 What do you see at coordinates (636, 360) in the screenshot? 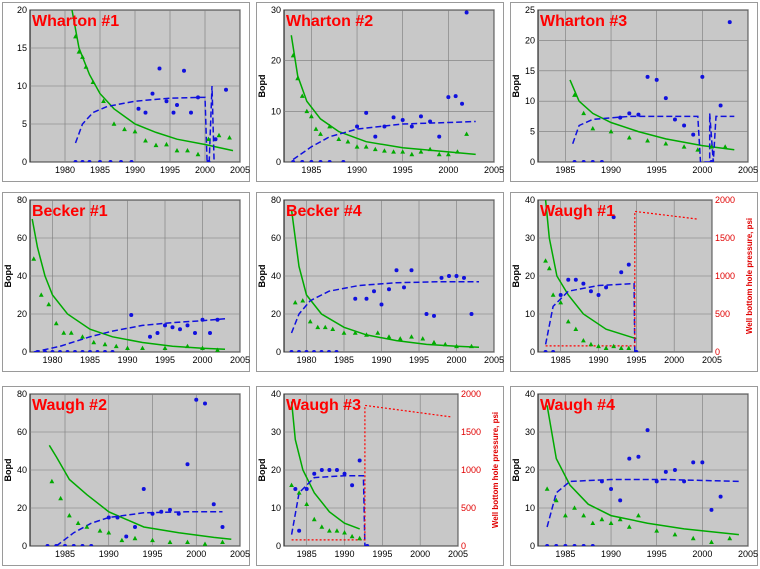
I see `x-tick-label: 1995` at bounding box center [636, 360].